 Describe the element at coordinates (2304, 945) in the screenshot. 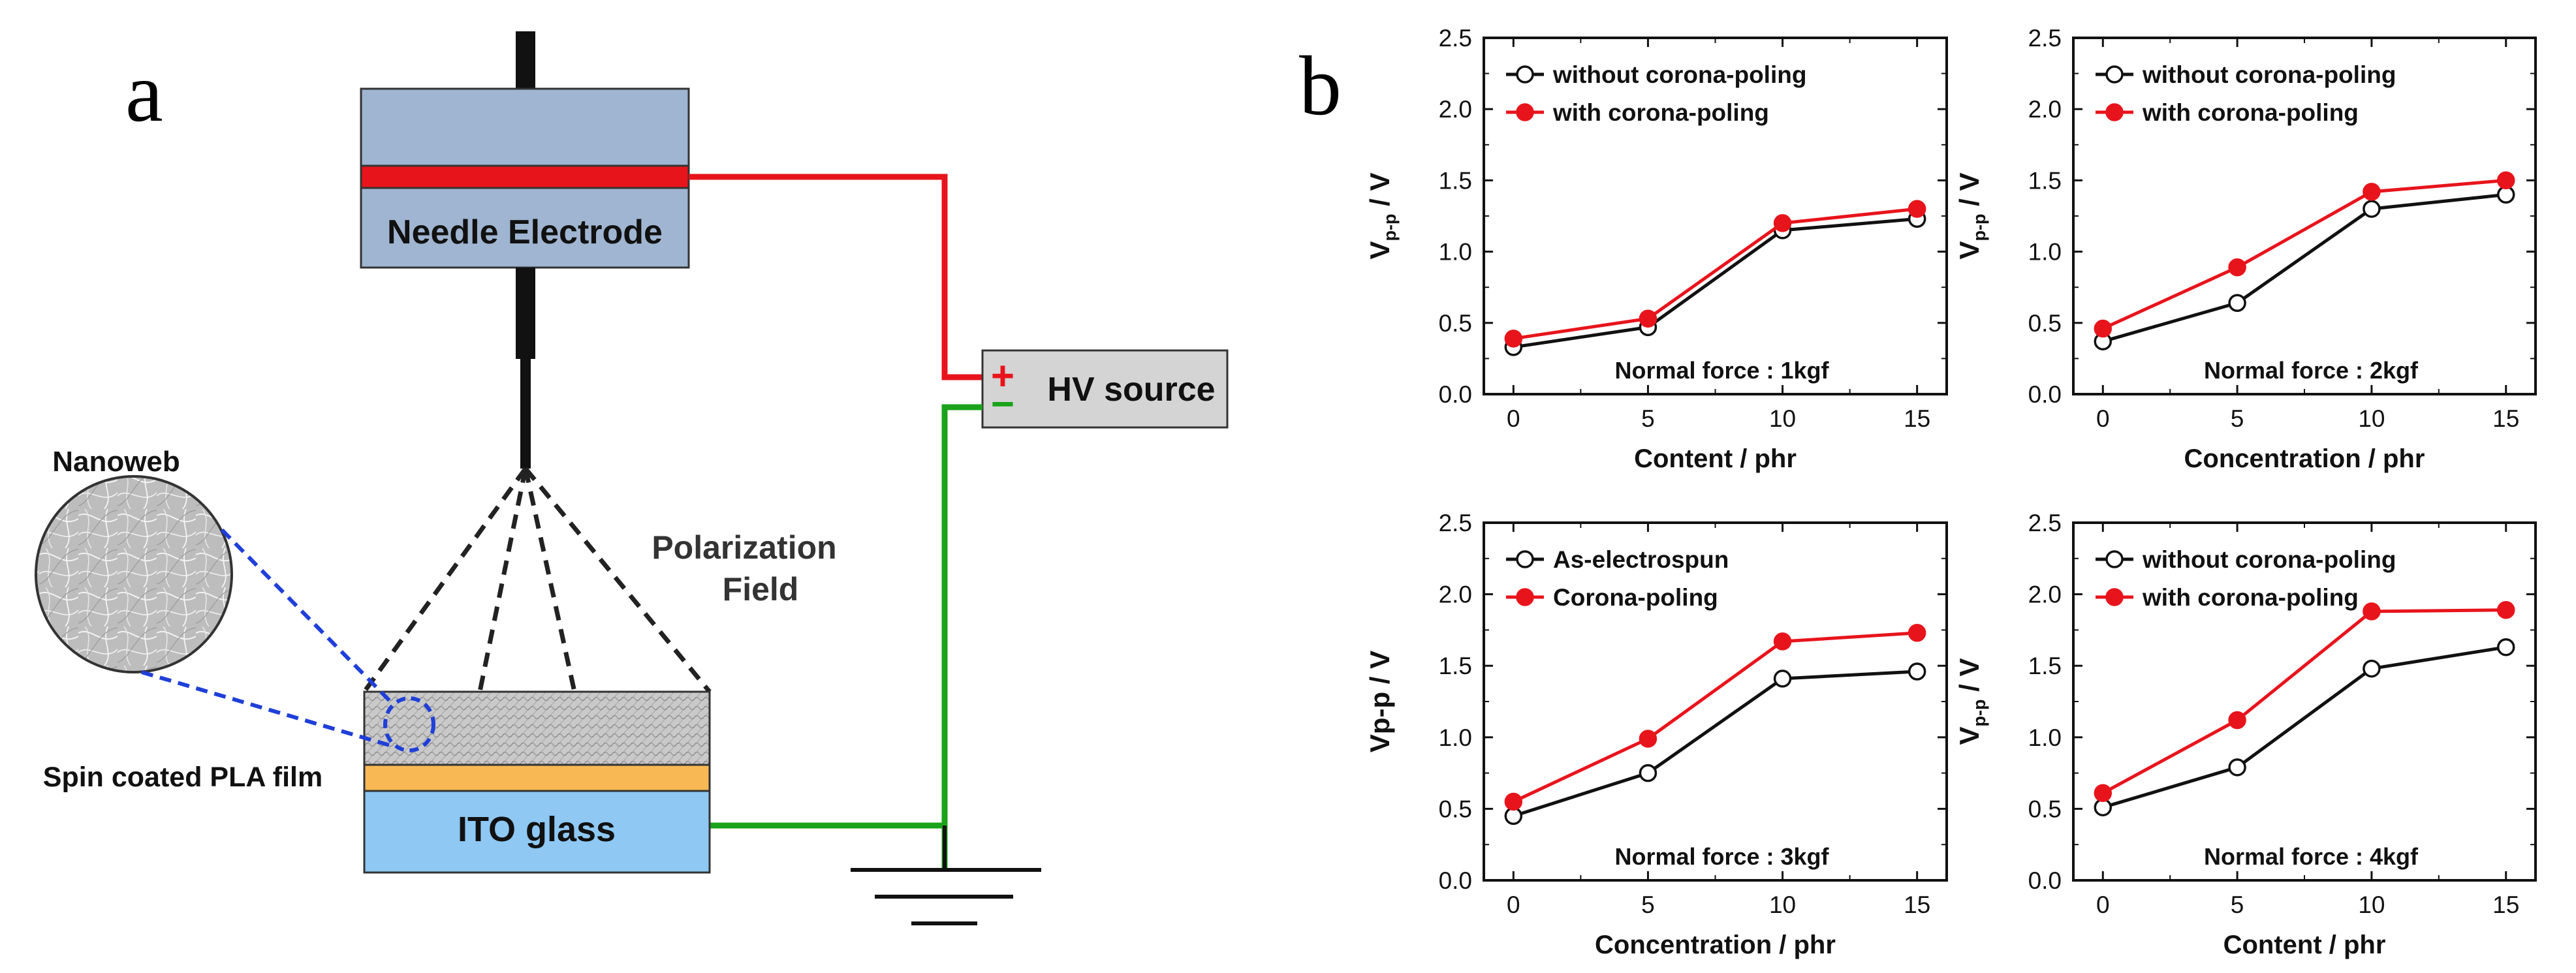

I see `x-axis-label: Content / phr` at that location.